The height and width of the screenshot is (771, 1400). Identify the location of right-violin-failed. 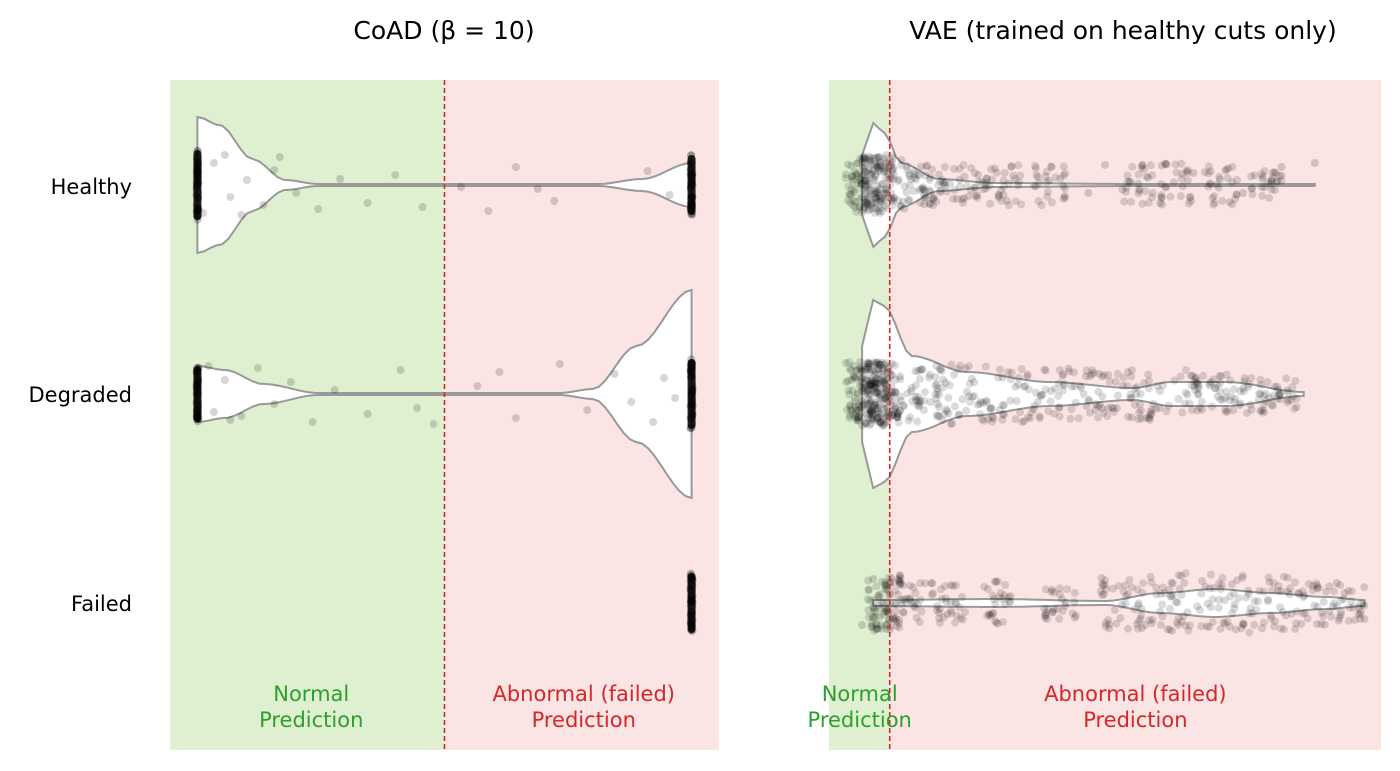
(1119, 603).